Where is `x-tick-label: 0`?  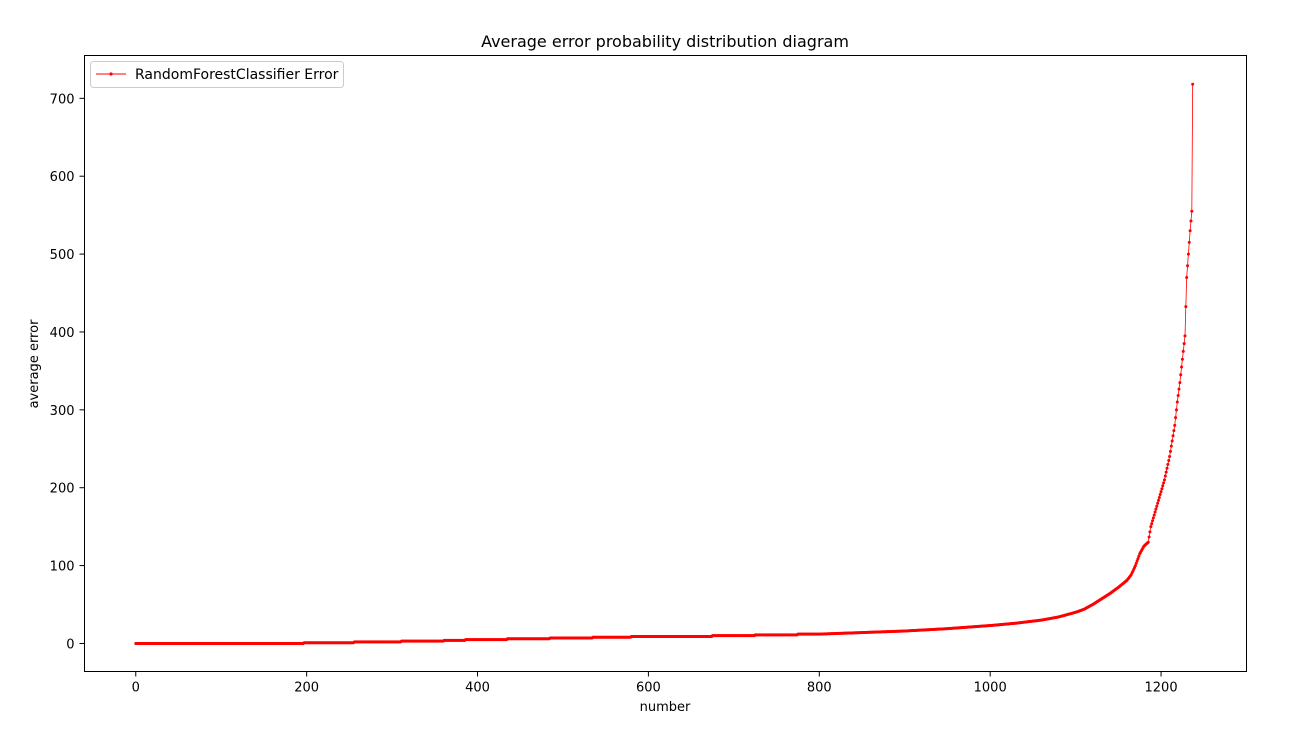 x-tick-label: 0 is located at coordinates (136, 688).